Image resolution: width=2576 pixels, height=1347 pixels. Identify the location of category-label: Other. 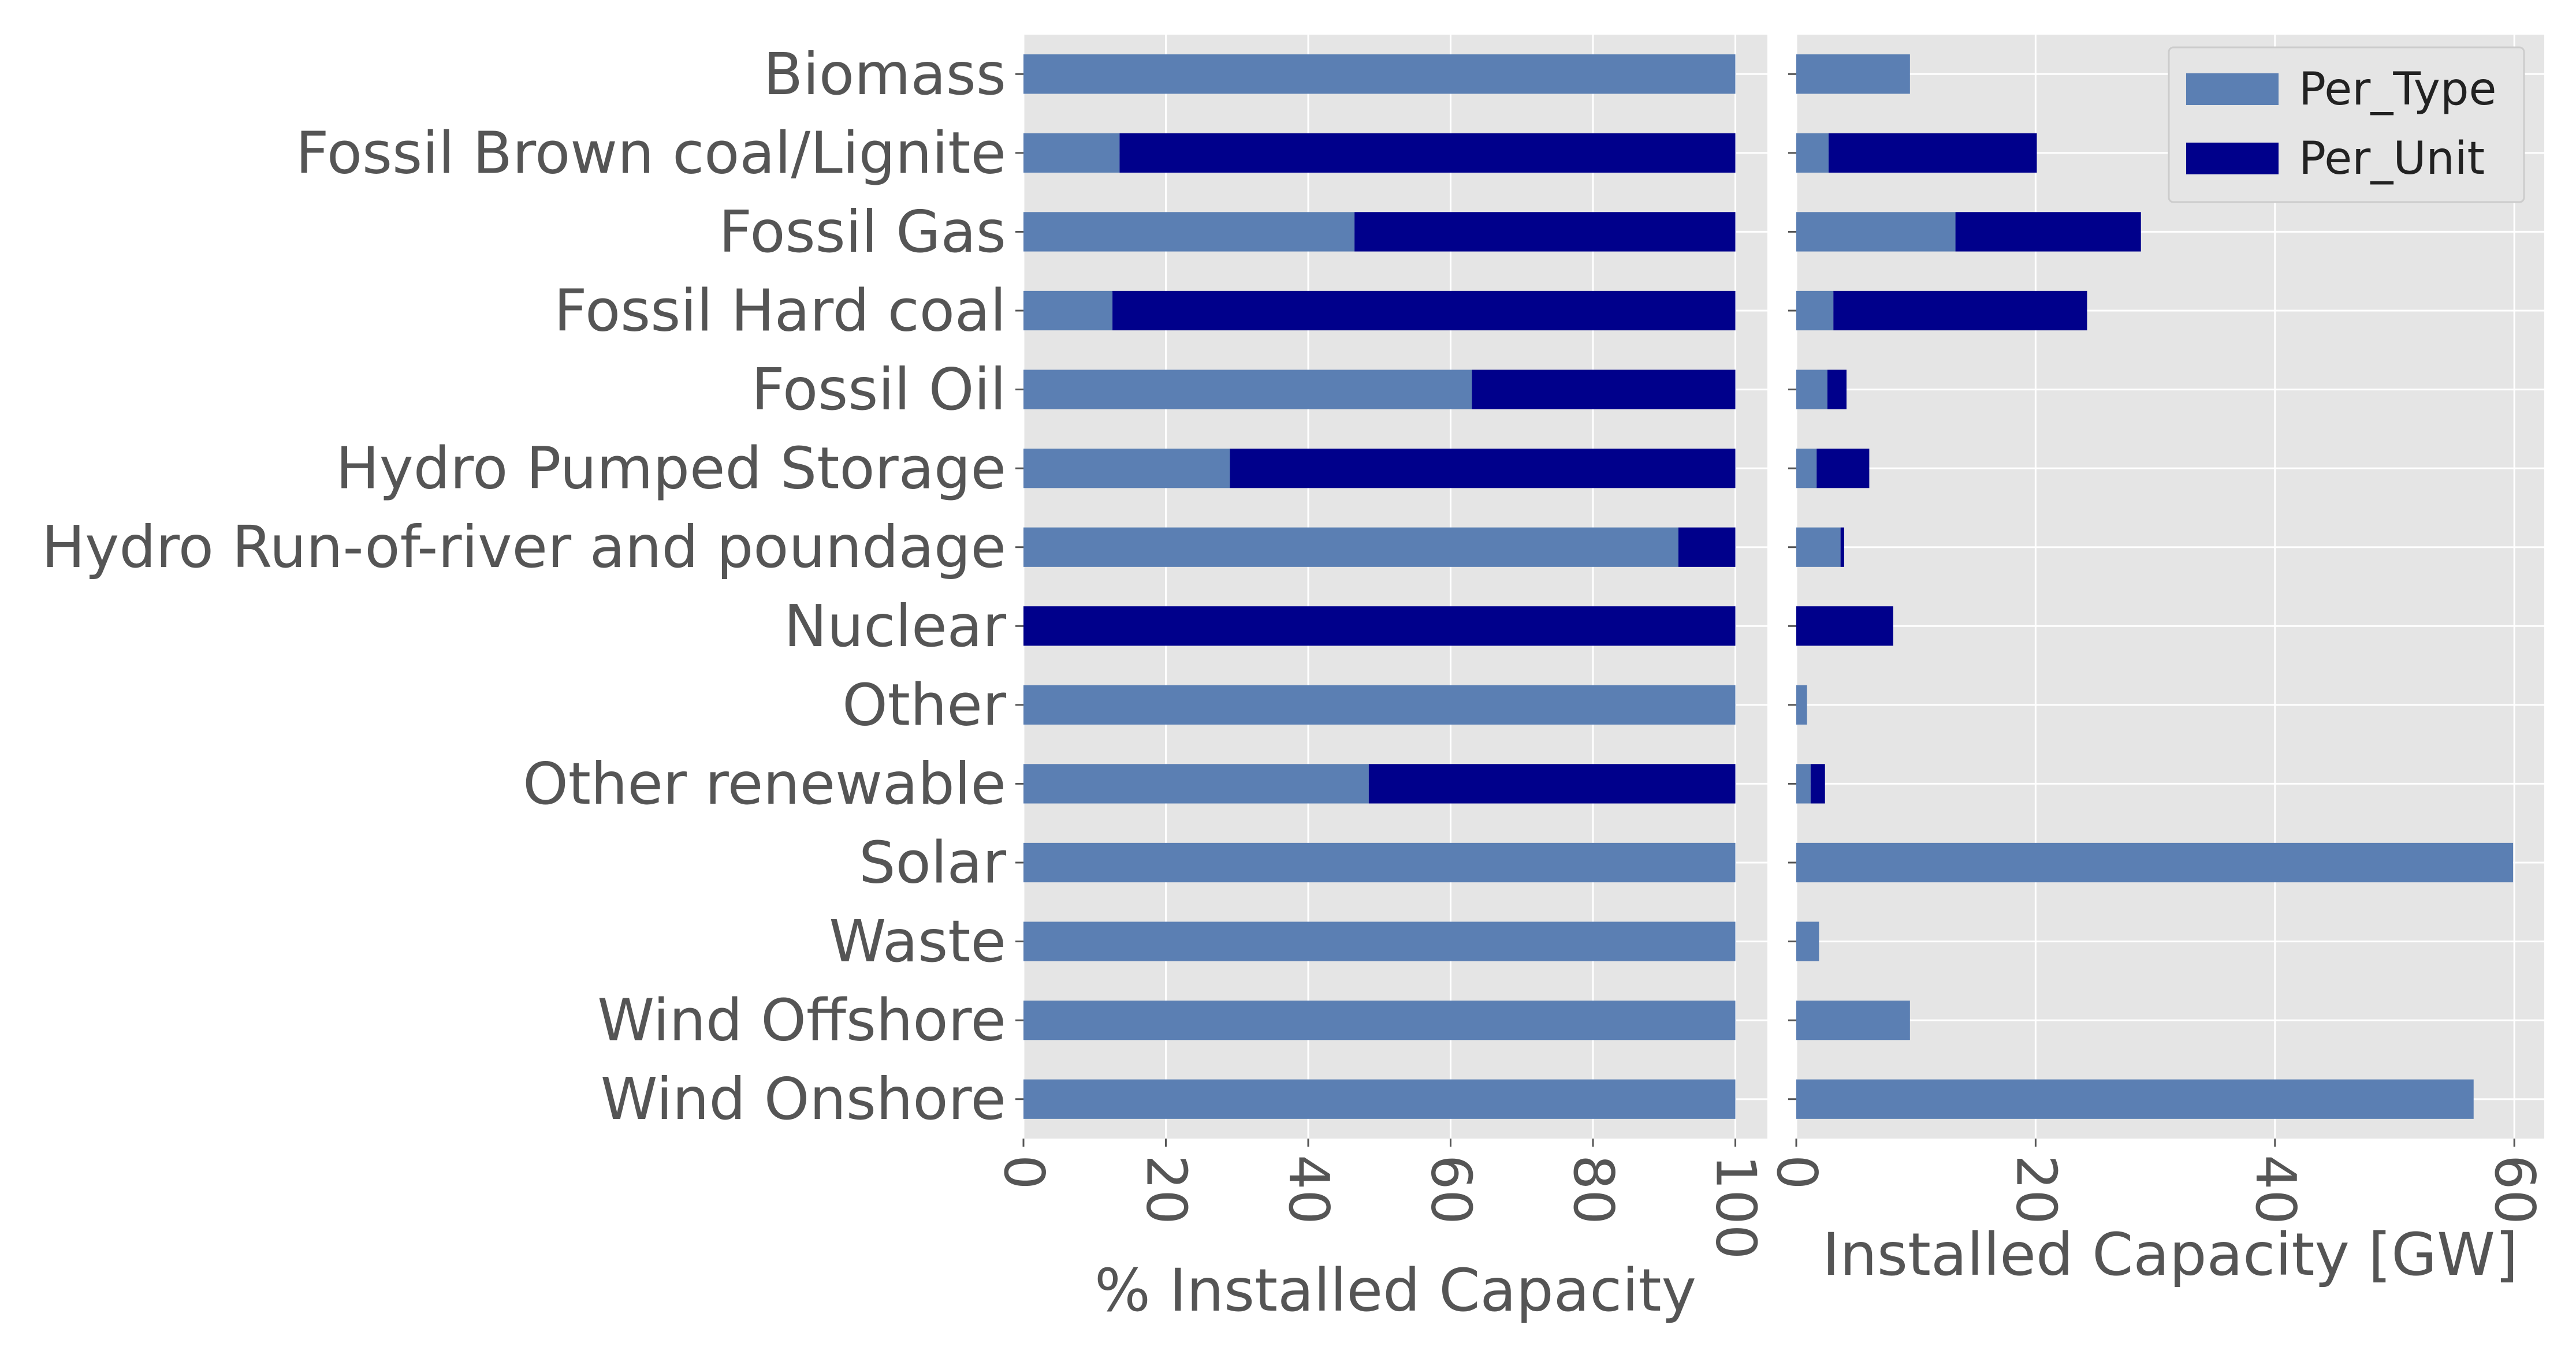
(924, 704).